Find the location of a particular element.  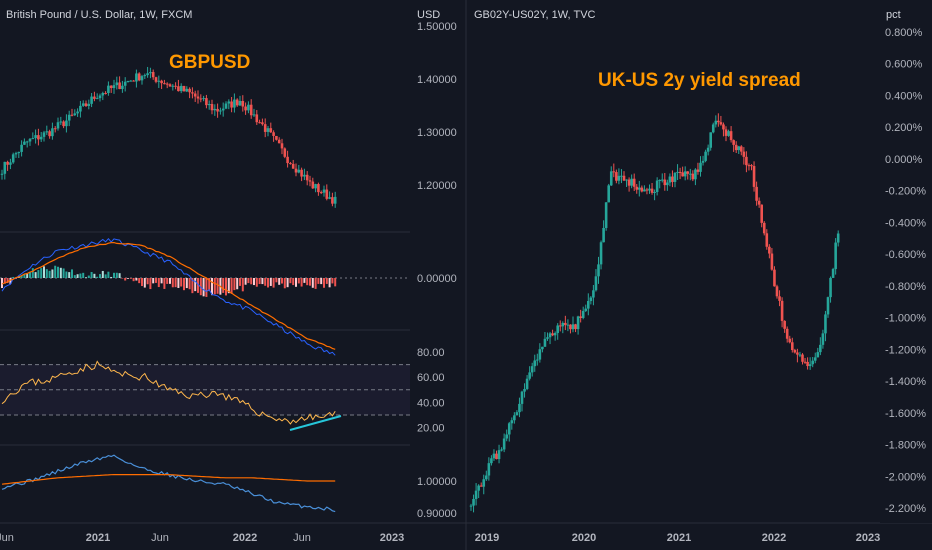

left-time-tick-label: Jun is located at coordinates (7, 538).